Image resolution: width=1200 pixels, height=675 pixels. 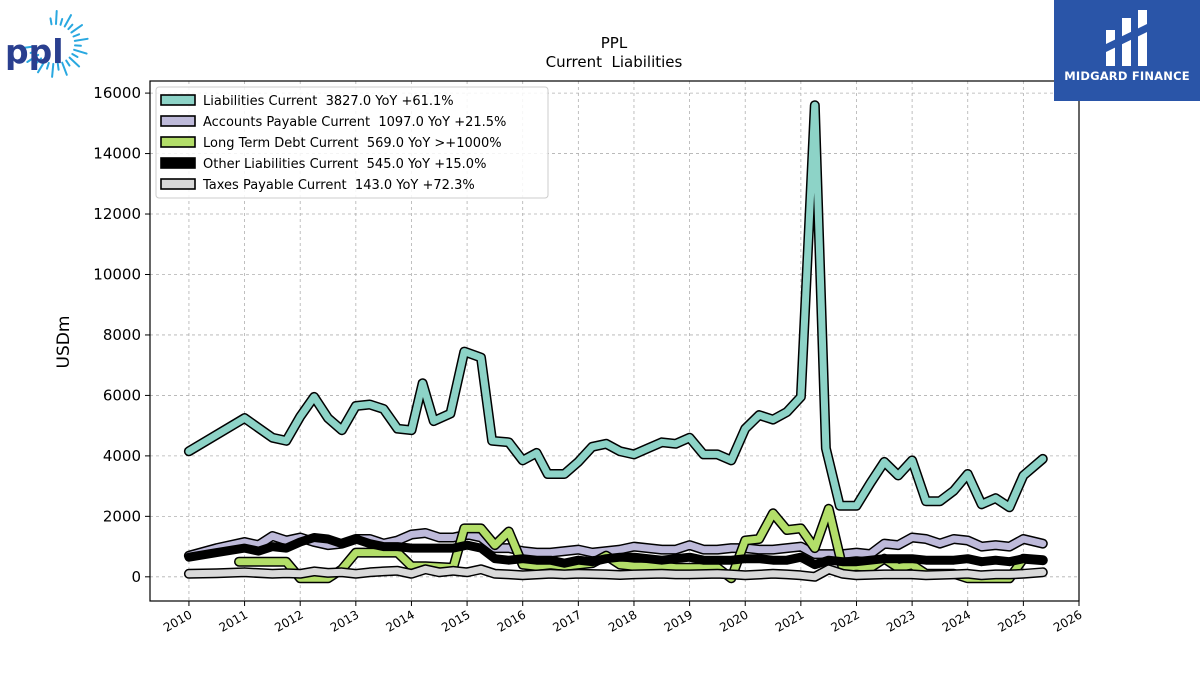 What do you see at coordinates (678, 620) in the screenshot?
I see `x-tick-label: 2019` at bounding box center [678, 620].